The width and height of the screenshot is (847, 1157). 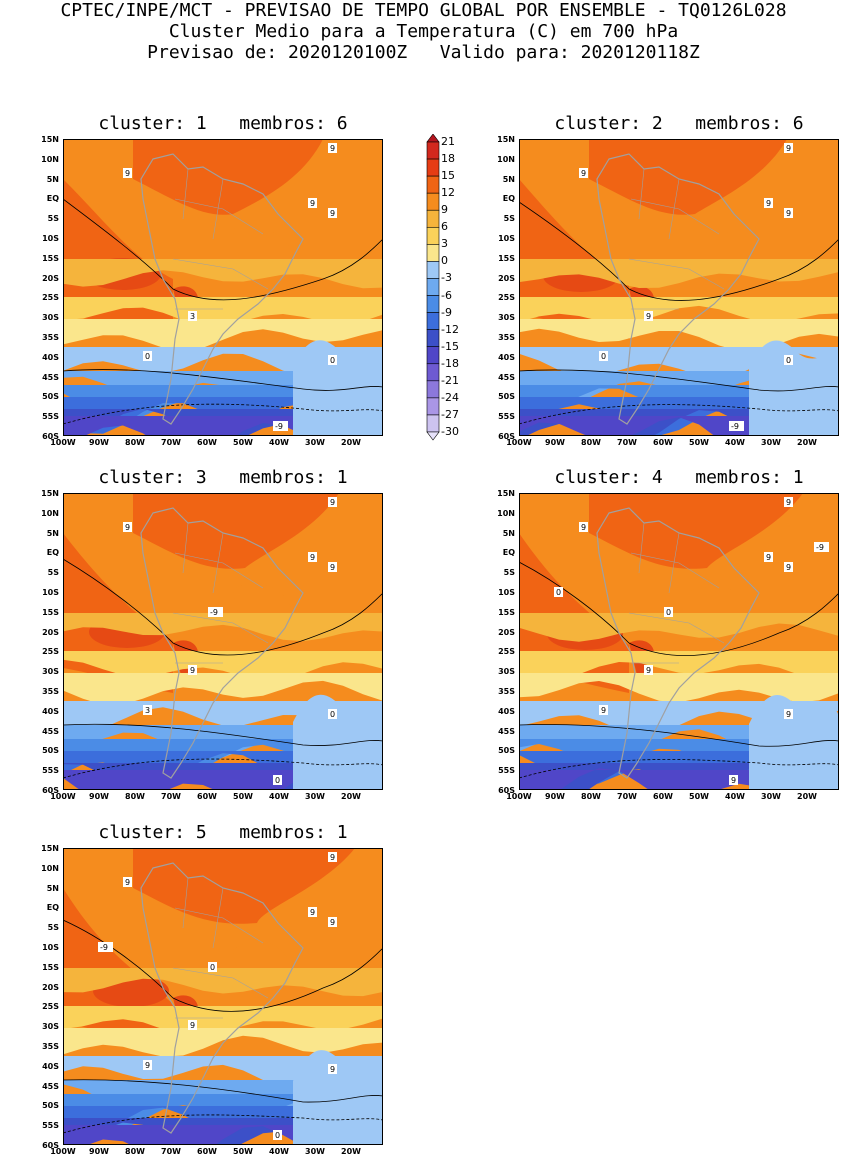 I want to click on panel-title: cluster: 4 membros: 1, so click(x=679, y=477).